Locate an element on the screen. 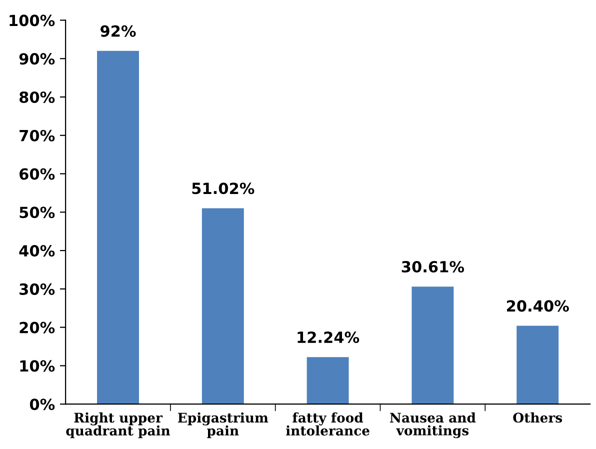  y-tick-label: 40% is located at coordinates (37, 251).